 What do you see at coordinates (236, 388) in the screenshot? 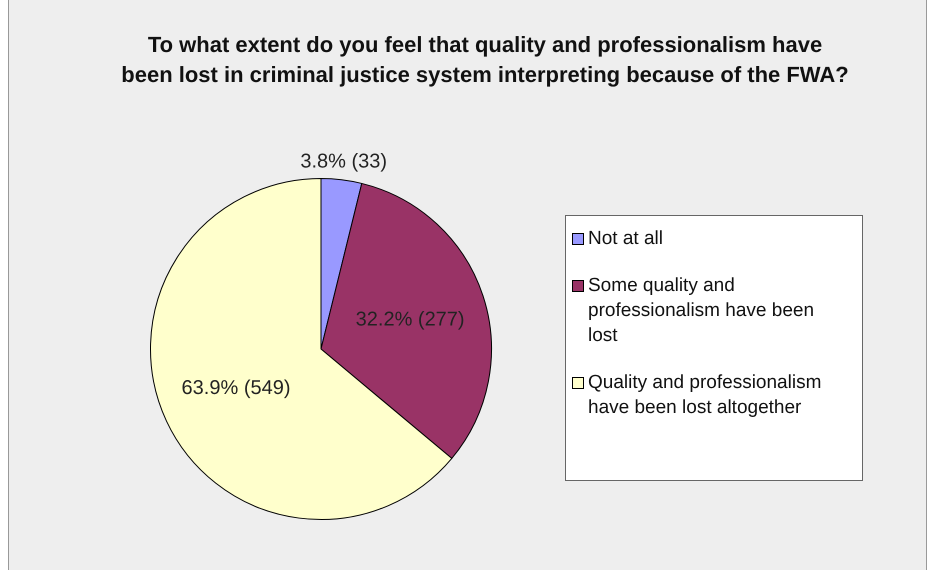
I see `data-label: 63.9% (549)` at bounding box center [236, 388].